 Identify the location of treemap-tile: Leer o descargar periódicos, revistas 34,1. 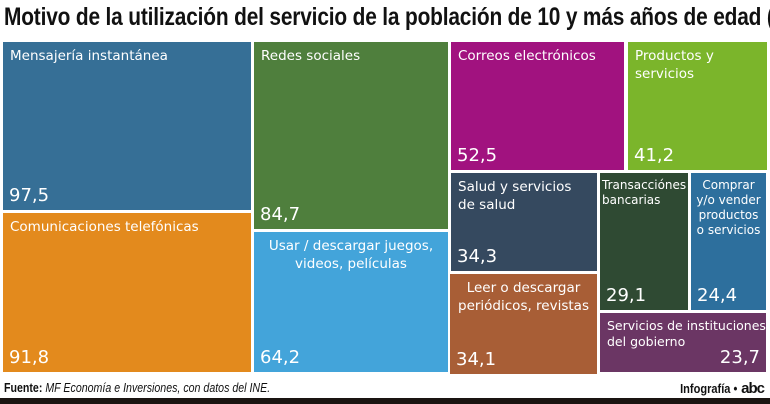
(523, 324).